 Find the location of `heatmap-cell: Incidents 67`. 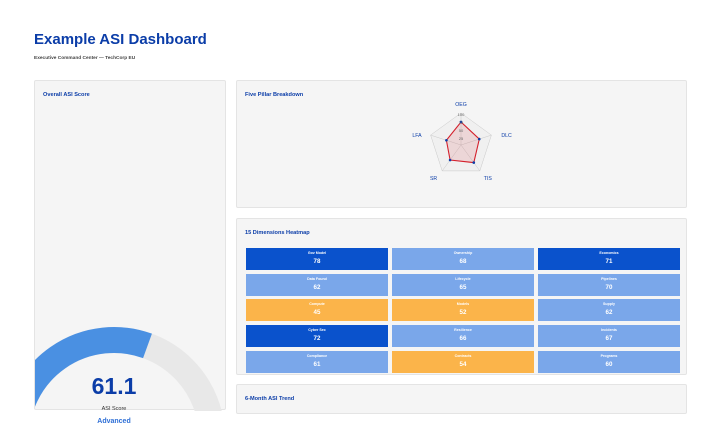

heatmap-cell: Incidents 67 is located at coordinates (609, 336).